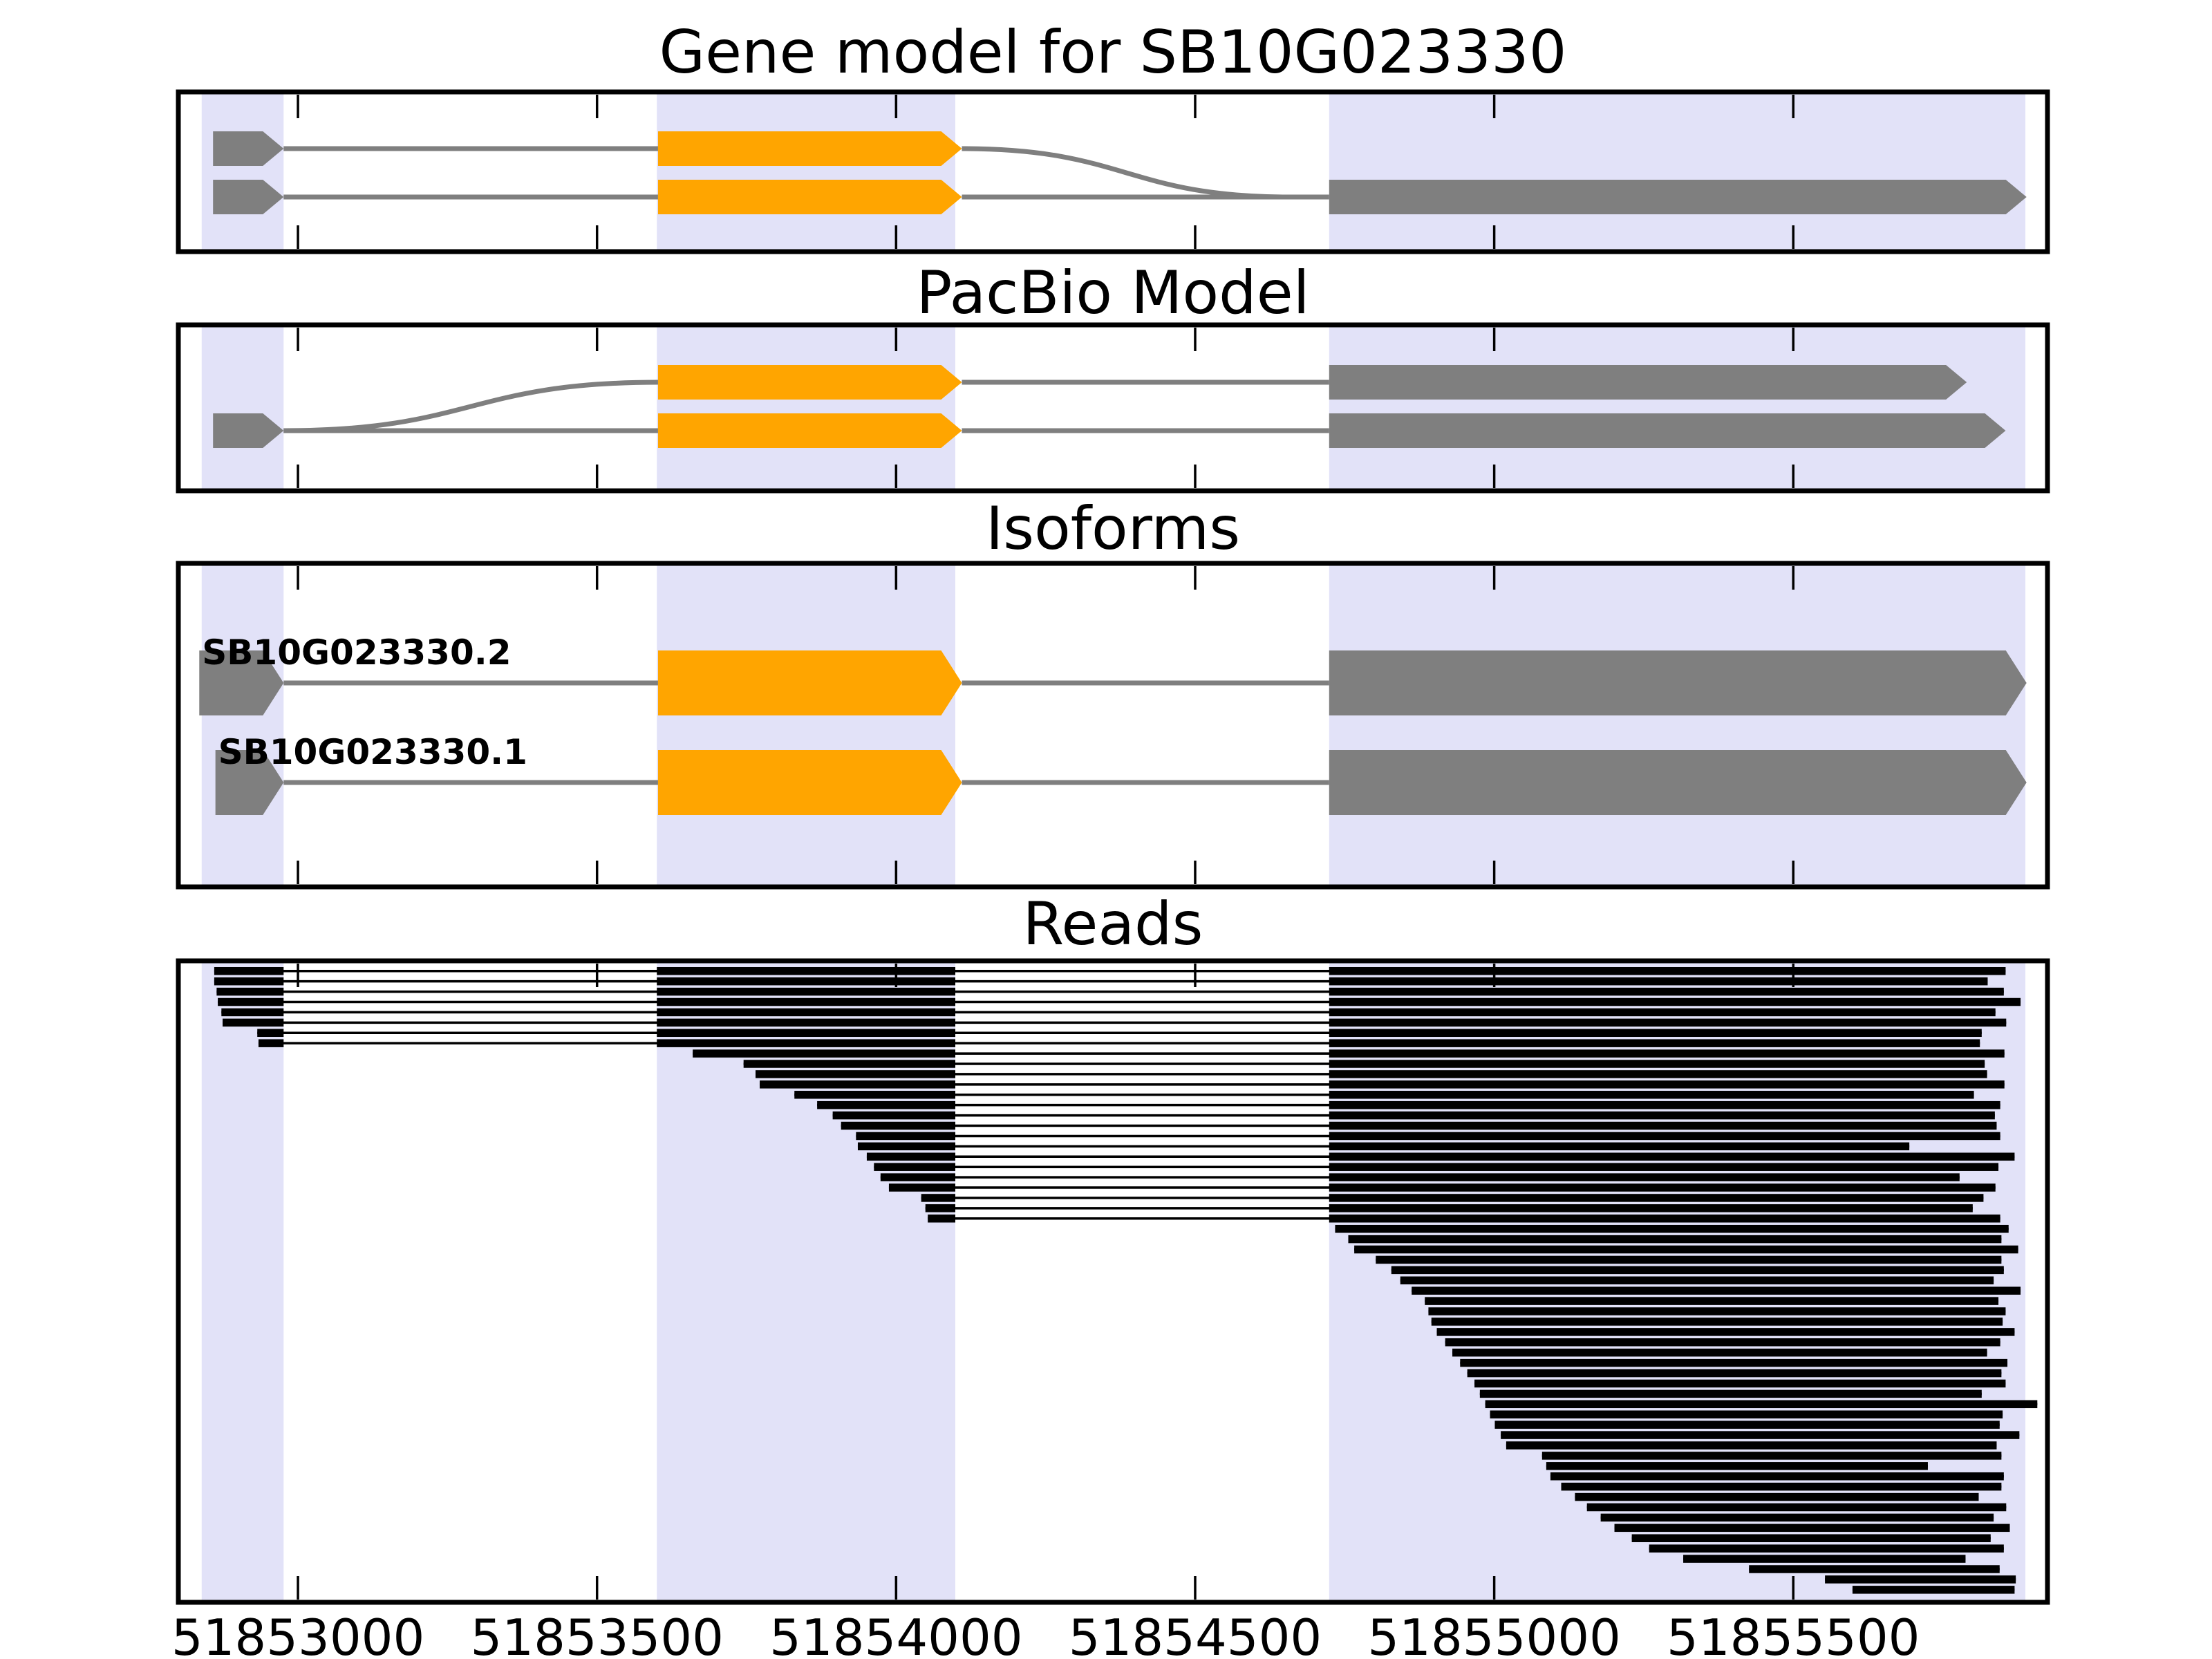 Image resolution: width=2212 pixels, height=1659 pixels. What do you see at coordinates (1493, 1634) in the screenshot?
I see `x-axis-tick-label: 51855000` at bounding box center [1493, 1634].